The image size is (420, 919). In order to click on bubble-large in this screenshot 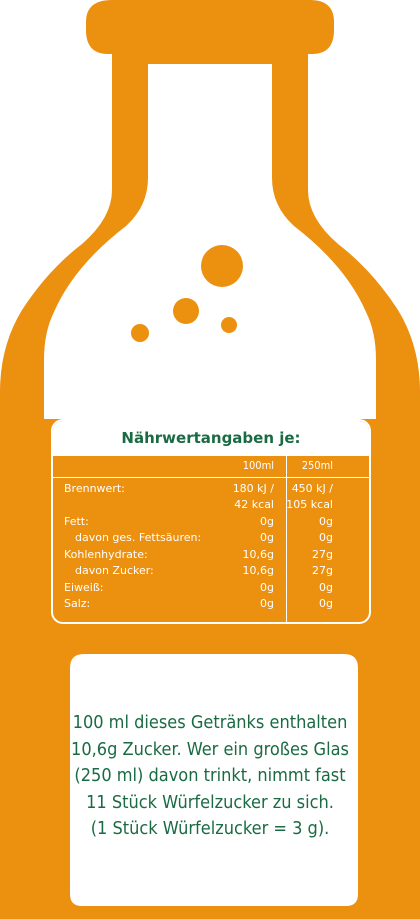, I will do `click(222, 266)`.